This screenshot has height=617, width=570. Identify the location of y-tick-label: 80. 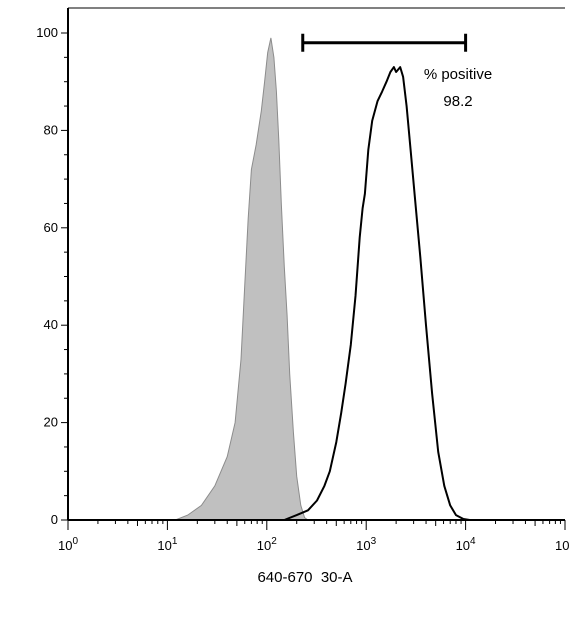
(51, 129).